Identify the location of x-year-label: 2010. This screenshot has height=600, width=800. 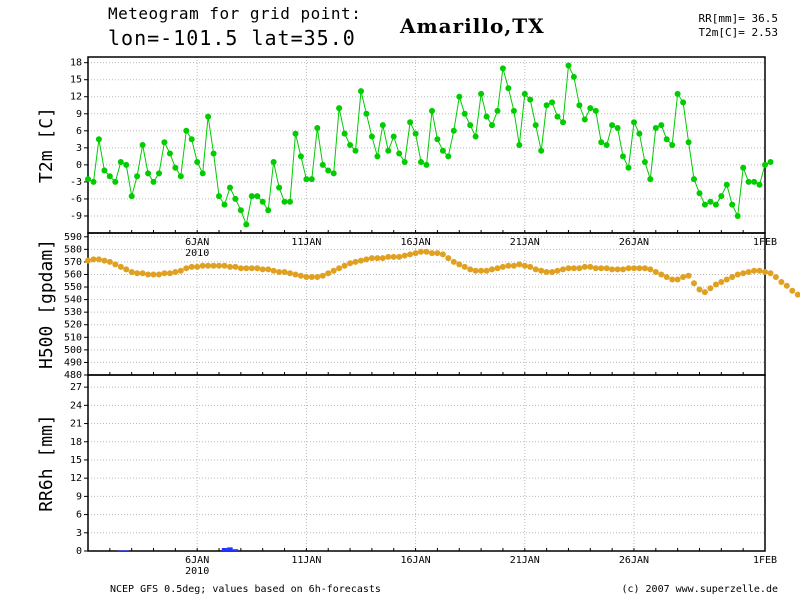
(197, 253).